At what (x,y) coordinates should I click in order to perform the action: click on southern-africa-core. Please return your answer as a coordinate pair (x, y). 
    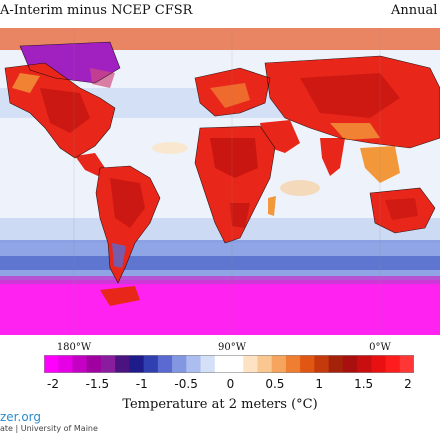
    Looking at the image, I should click on (240, 215).